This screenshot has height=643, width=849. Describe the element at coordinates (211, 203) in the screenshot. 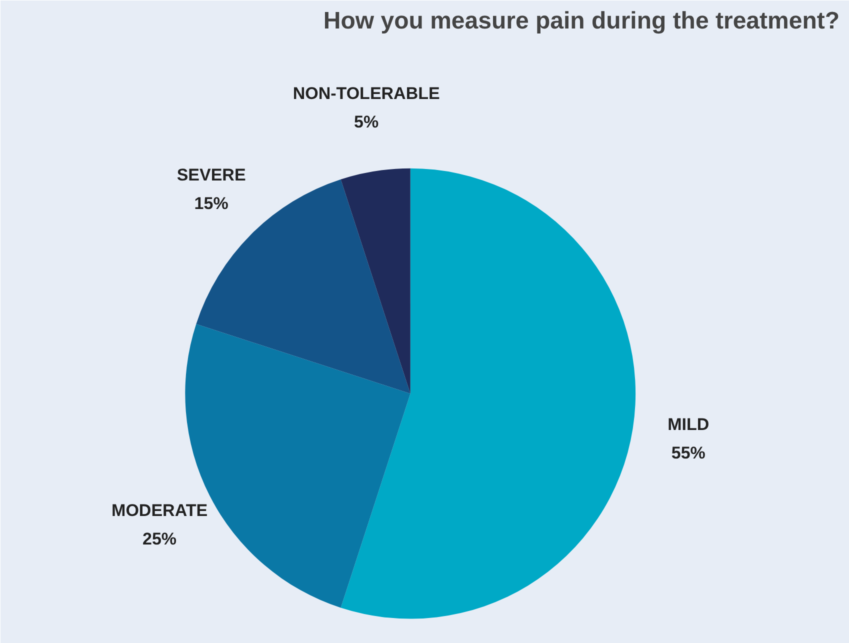

I see `data-label: 15%` at that location.